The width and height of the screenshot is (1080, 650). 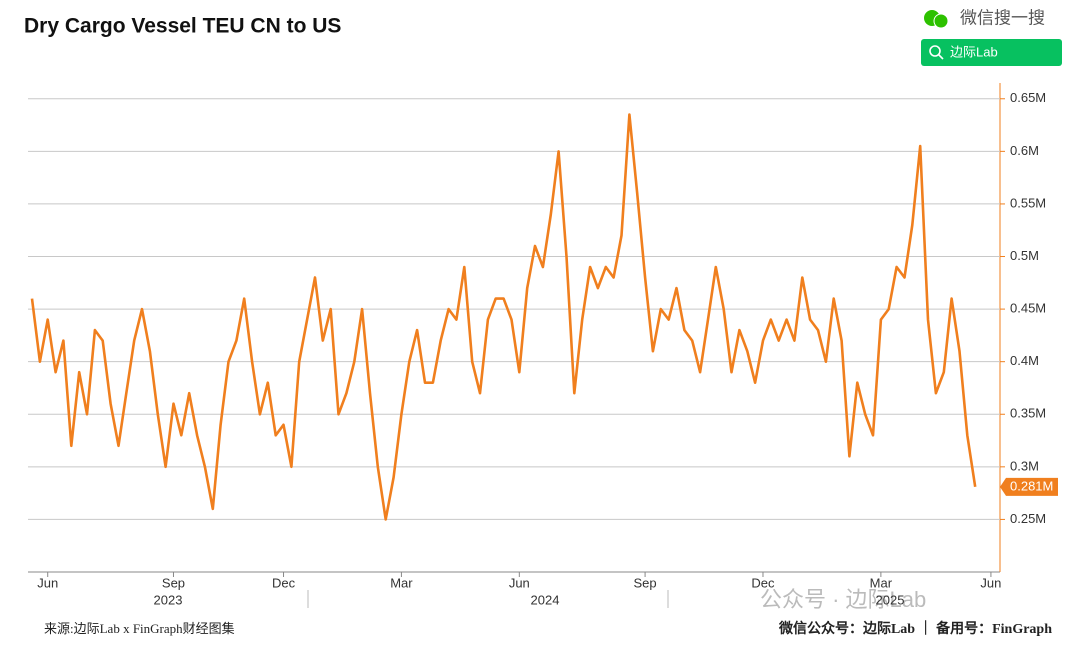 I want to click on y-tick-label: 0.6M, so click(x=1024, y=150).